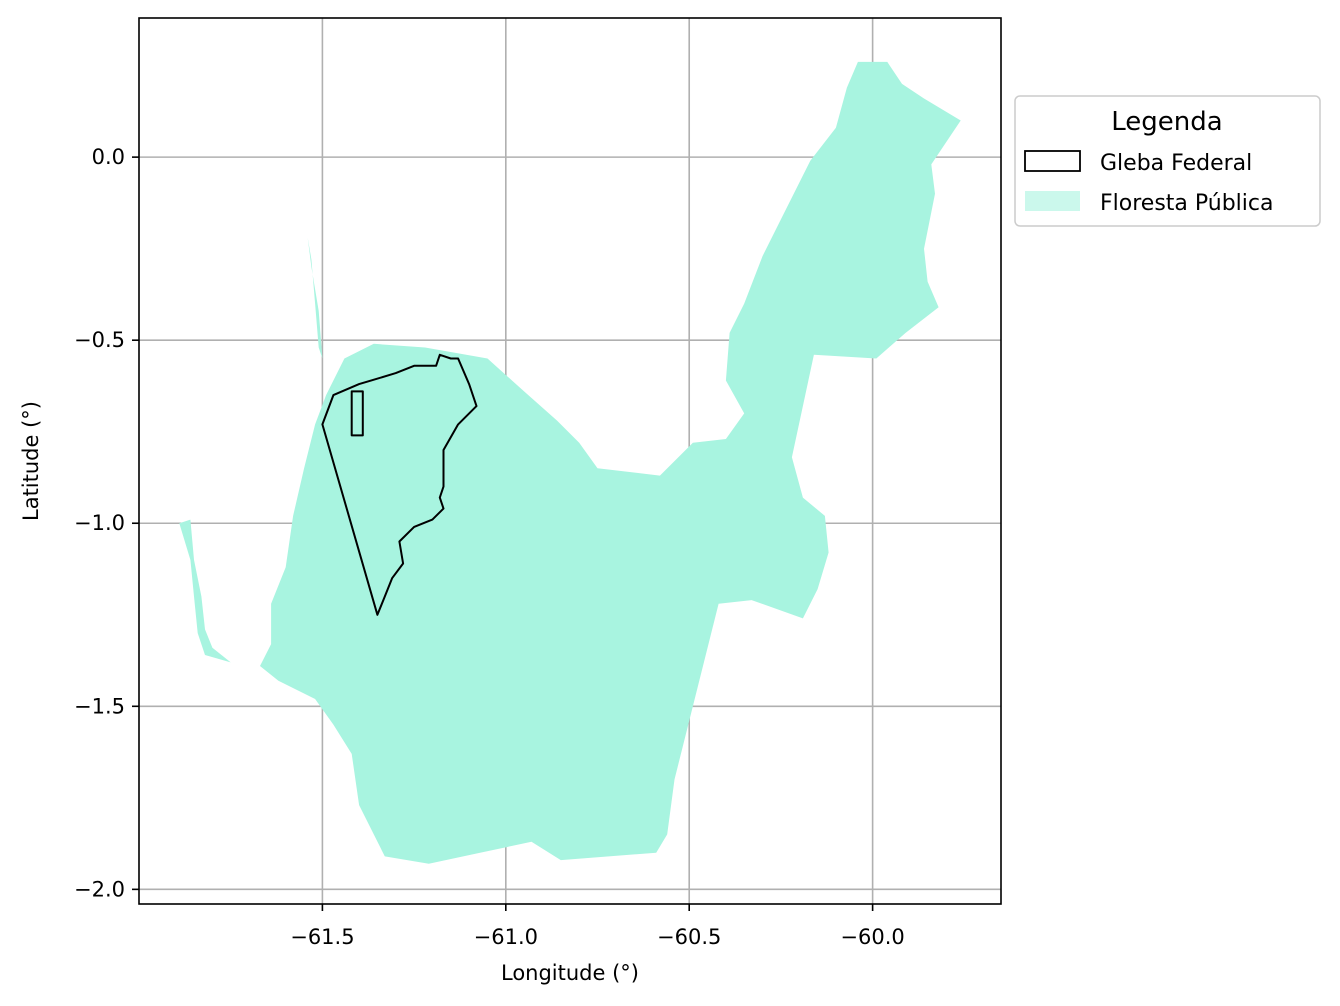 Image resolution: width=1340 pixels, height=1006 pixels. What do you see at coordinates (31, 461) in the screenshot?
I see `y-axis-title: Latitude (°)` at bounding box center [31, 461].